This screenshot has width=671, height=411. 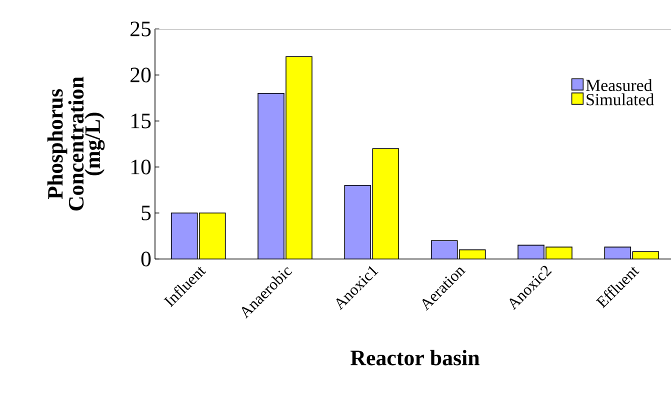 I want to click on y-tick-label: 0, so click(x=146, y=259).